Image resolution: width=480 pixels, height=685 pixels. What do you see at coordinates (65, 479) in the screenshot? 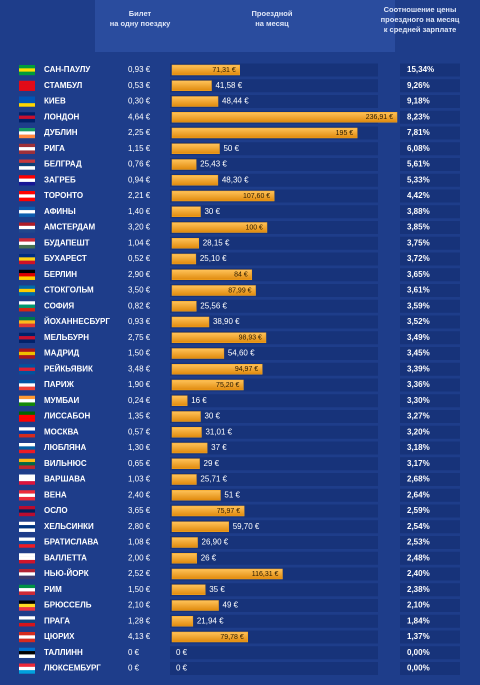
I see `city-label: ВАРШАВА` at bounding box center [65, 479].